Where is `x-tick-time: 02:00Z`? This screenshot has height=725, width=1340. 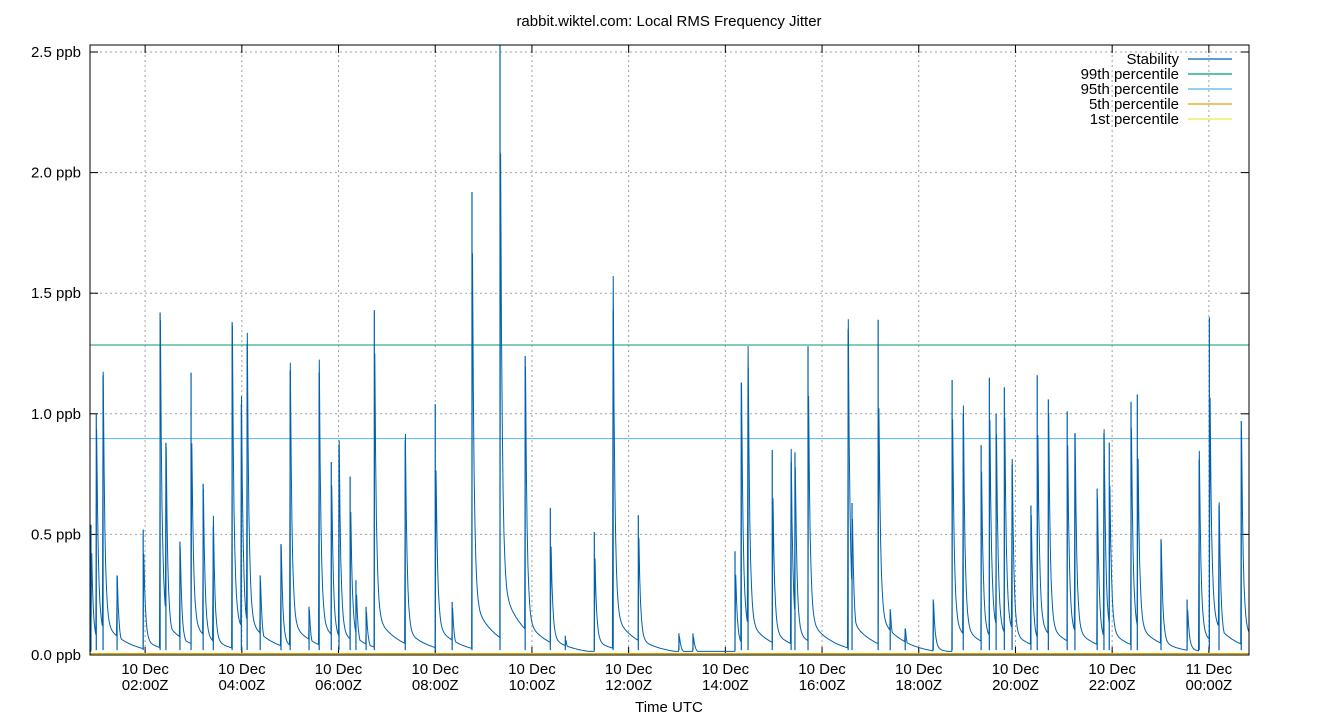
x-tick-time: 02:00Z is located at coordinates (145, 685).